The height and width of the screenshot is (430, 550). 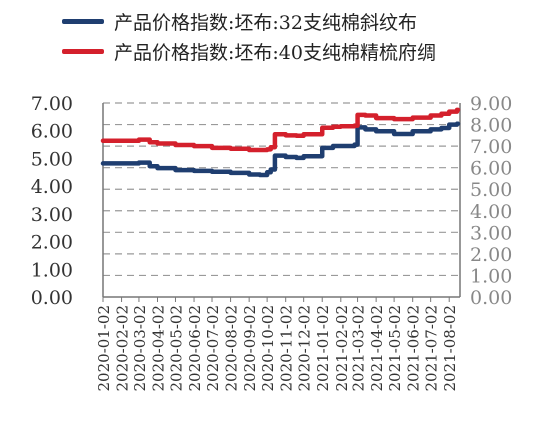 What do you see at coordinates (287, 348) in the screenshot?
I see `x-tick-label-10: 2020-11-02` at bounding box center [287, 348].